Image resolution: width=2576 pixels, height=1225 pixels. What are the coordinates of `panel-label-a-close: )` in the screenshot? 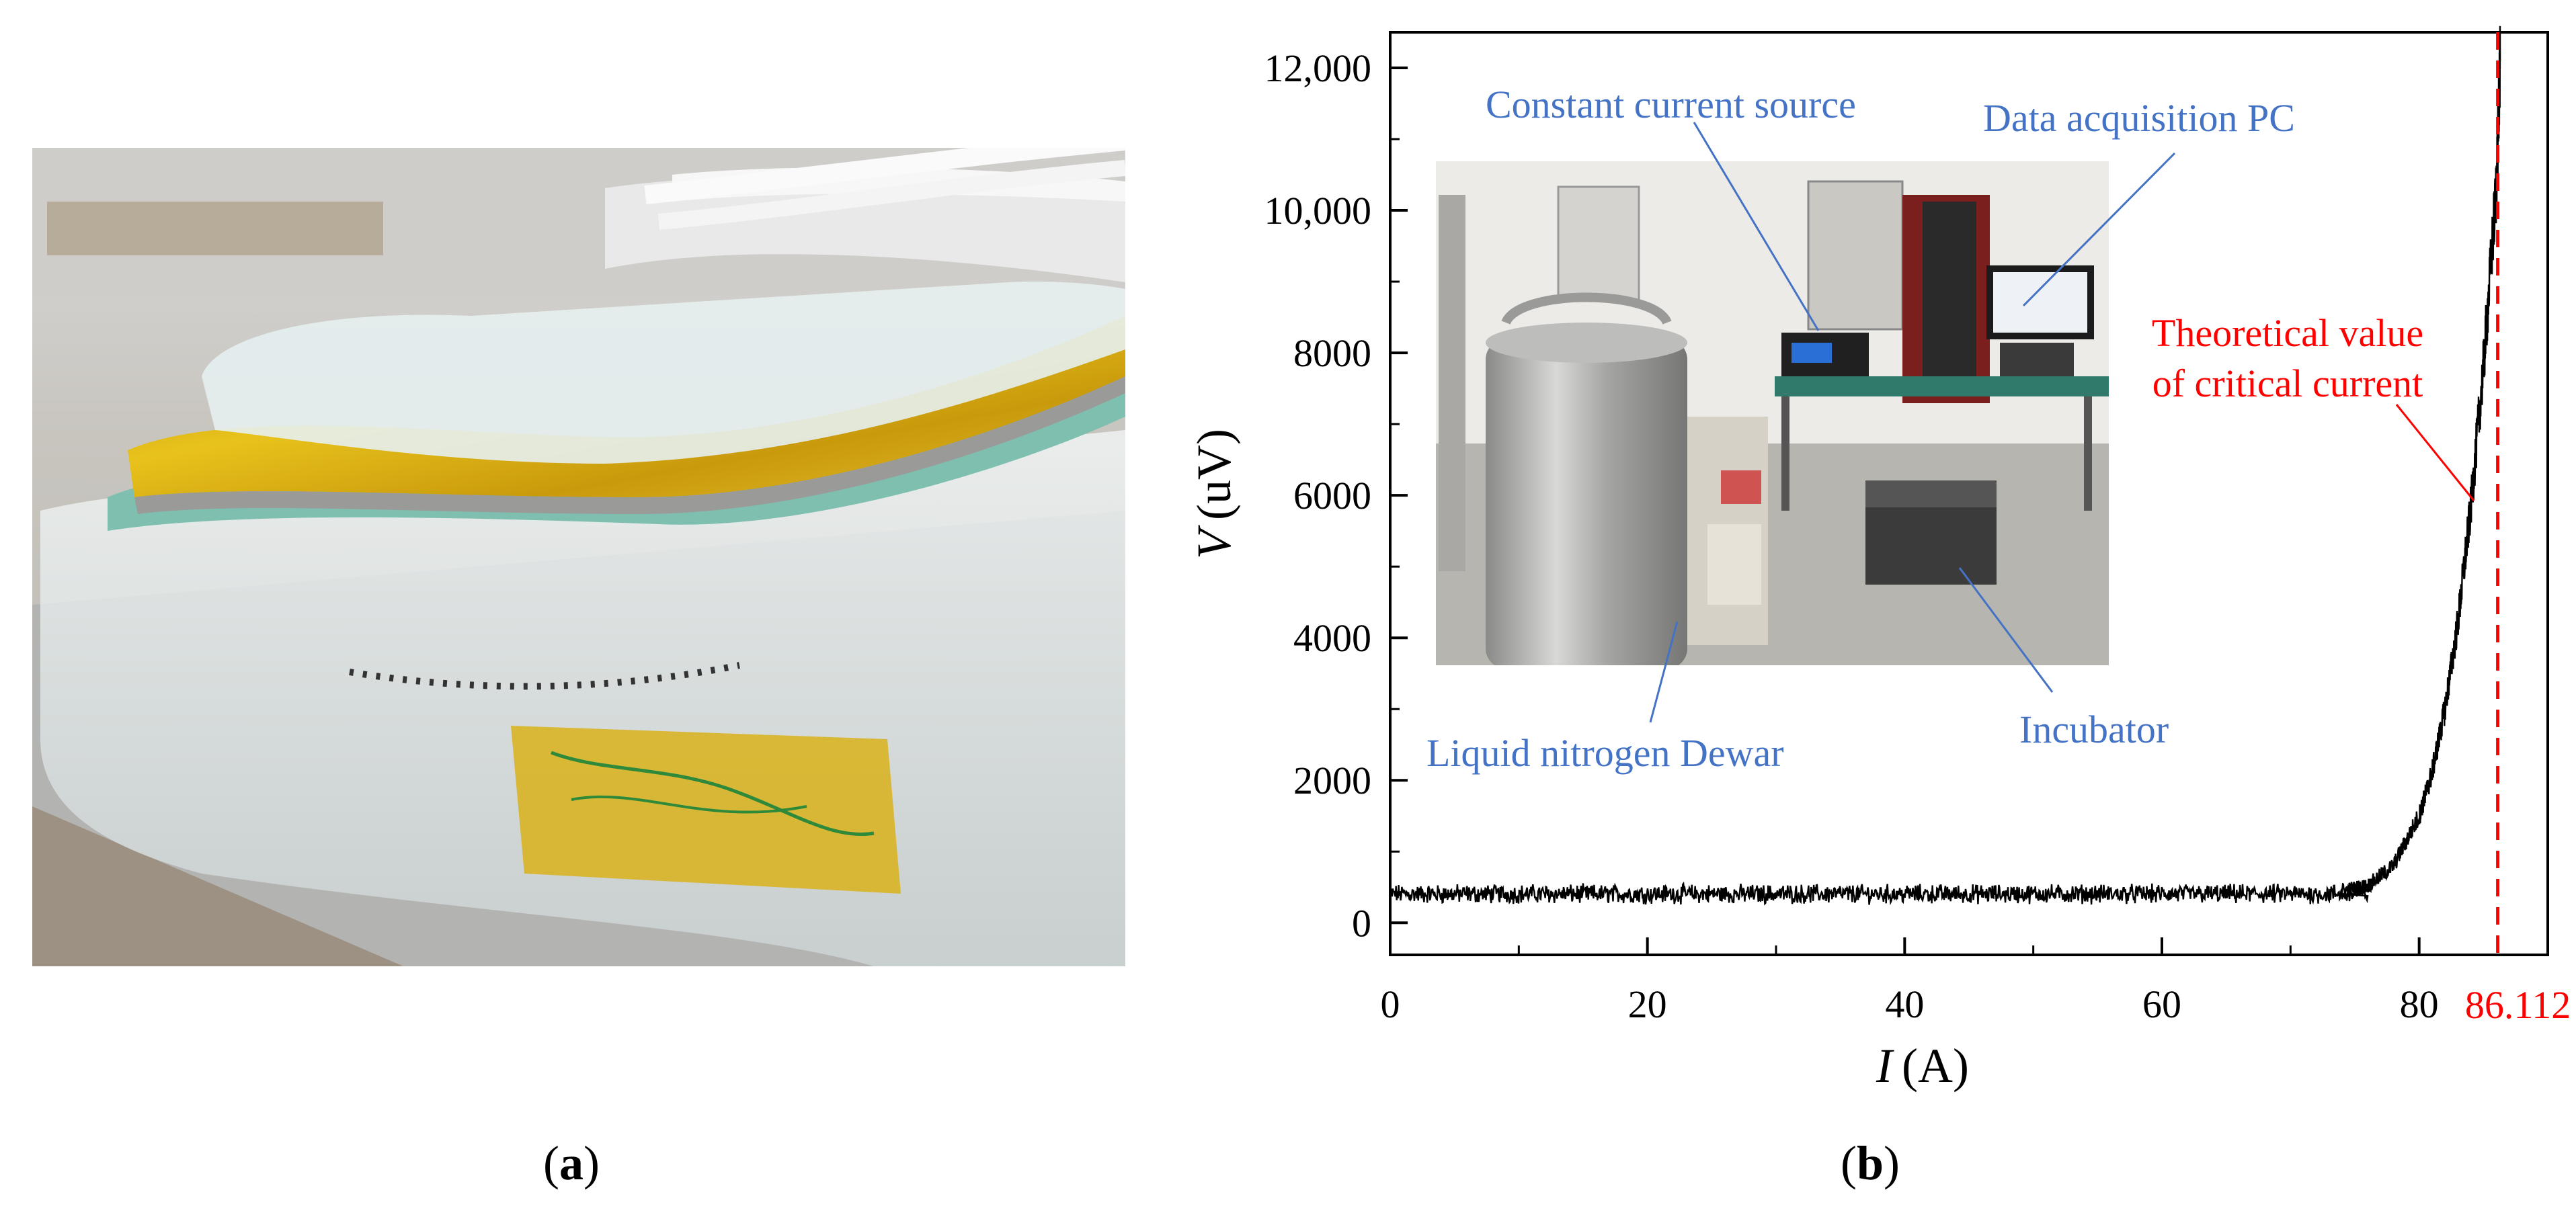 It's located at (591, 1163).